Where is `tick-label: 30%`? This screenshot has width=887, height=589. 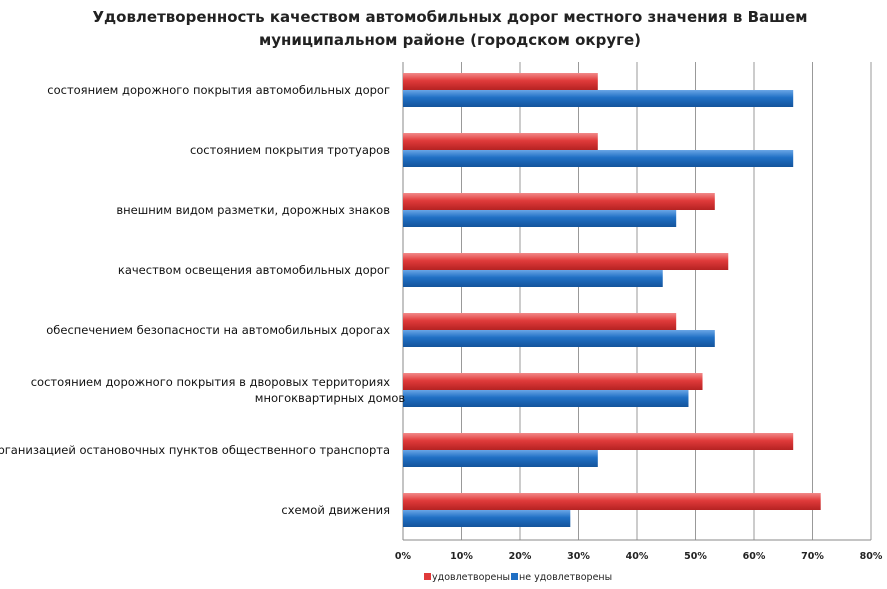 tick-label: 30% is located at coordinates (578, 556).